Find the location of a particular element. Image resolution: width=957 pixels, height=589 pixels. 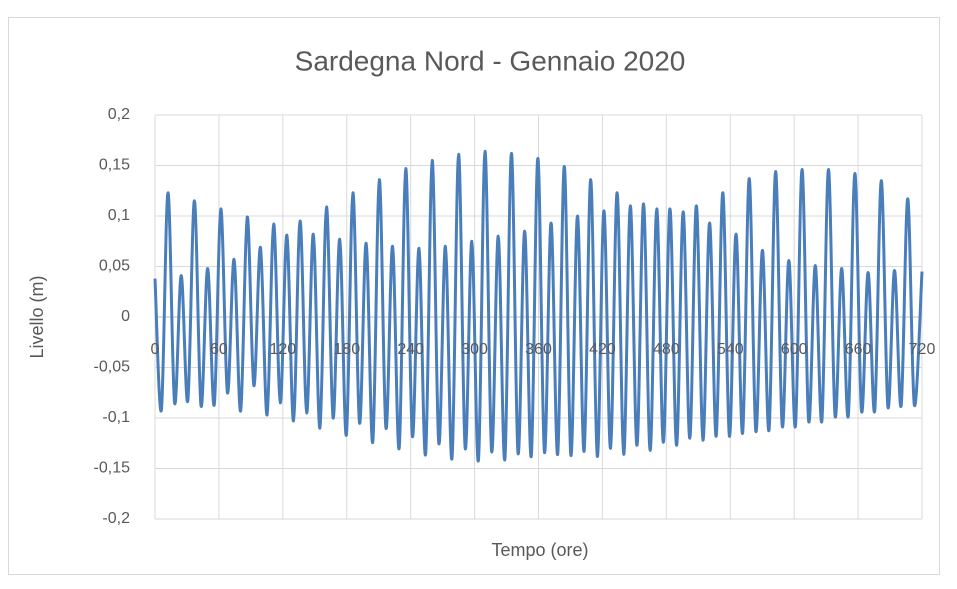

x-tick-label: 240 is located at coordinates (410, 349).